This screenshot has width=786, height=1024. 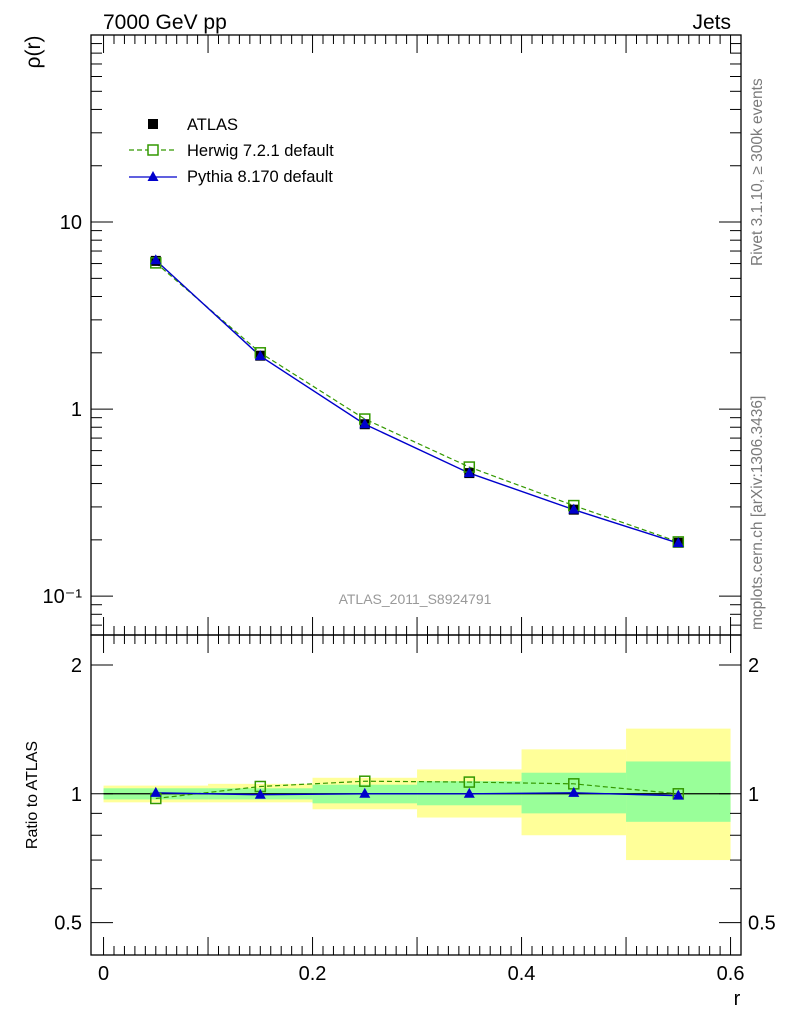 What do you see at coordinates (757, 513) in the screenshot?
I see `mcplots-side-text: mcplots.cern.ch [arXiv:1306.3436]` at bounding box center [757, 513].